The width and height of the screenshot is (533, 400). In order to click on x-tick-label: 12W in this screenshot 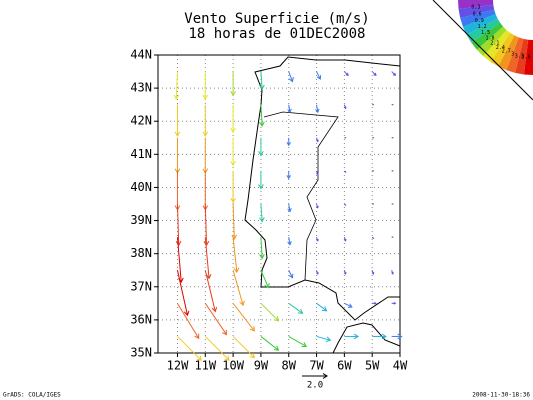, I will do `click(178, 366)`.